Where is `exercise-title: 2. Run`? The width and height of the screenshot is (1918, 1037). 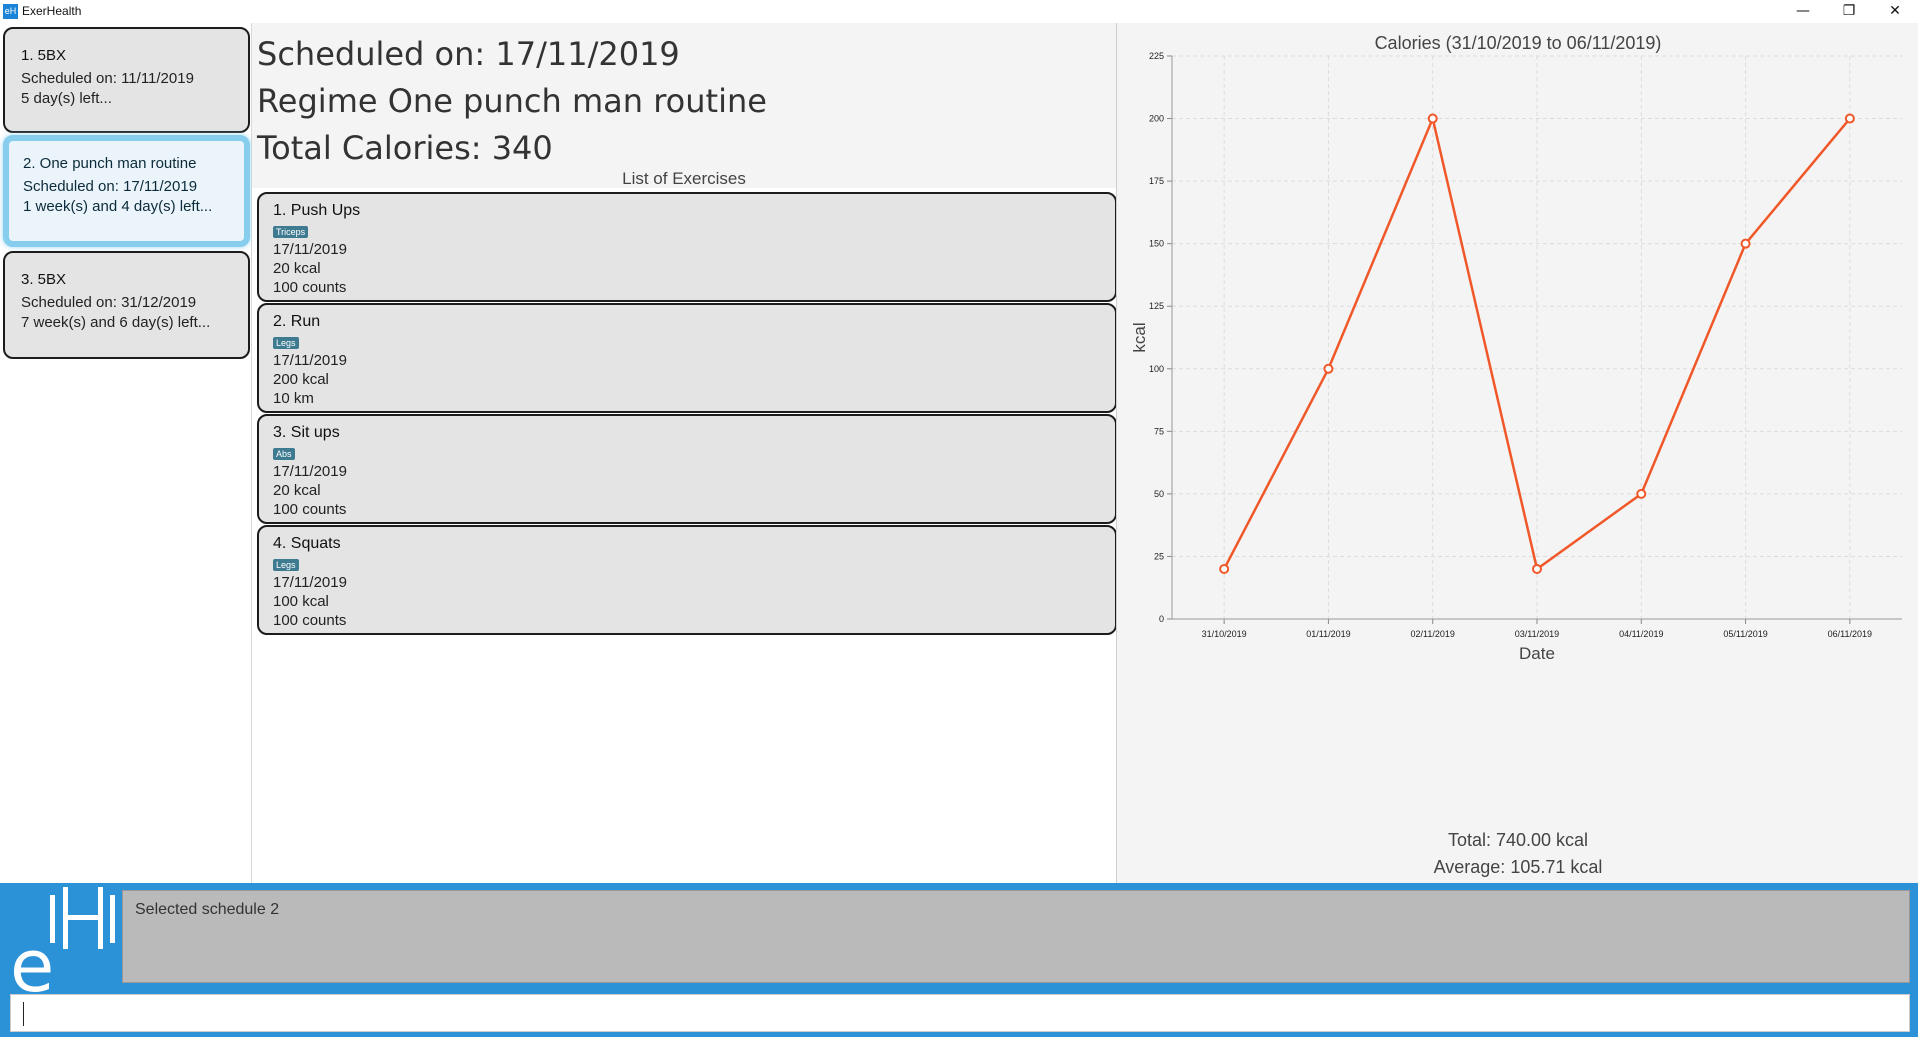
exercise-title: 2. Run is located at coordinates (297, 321).